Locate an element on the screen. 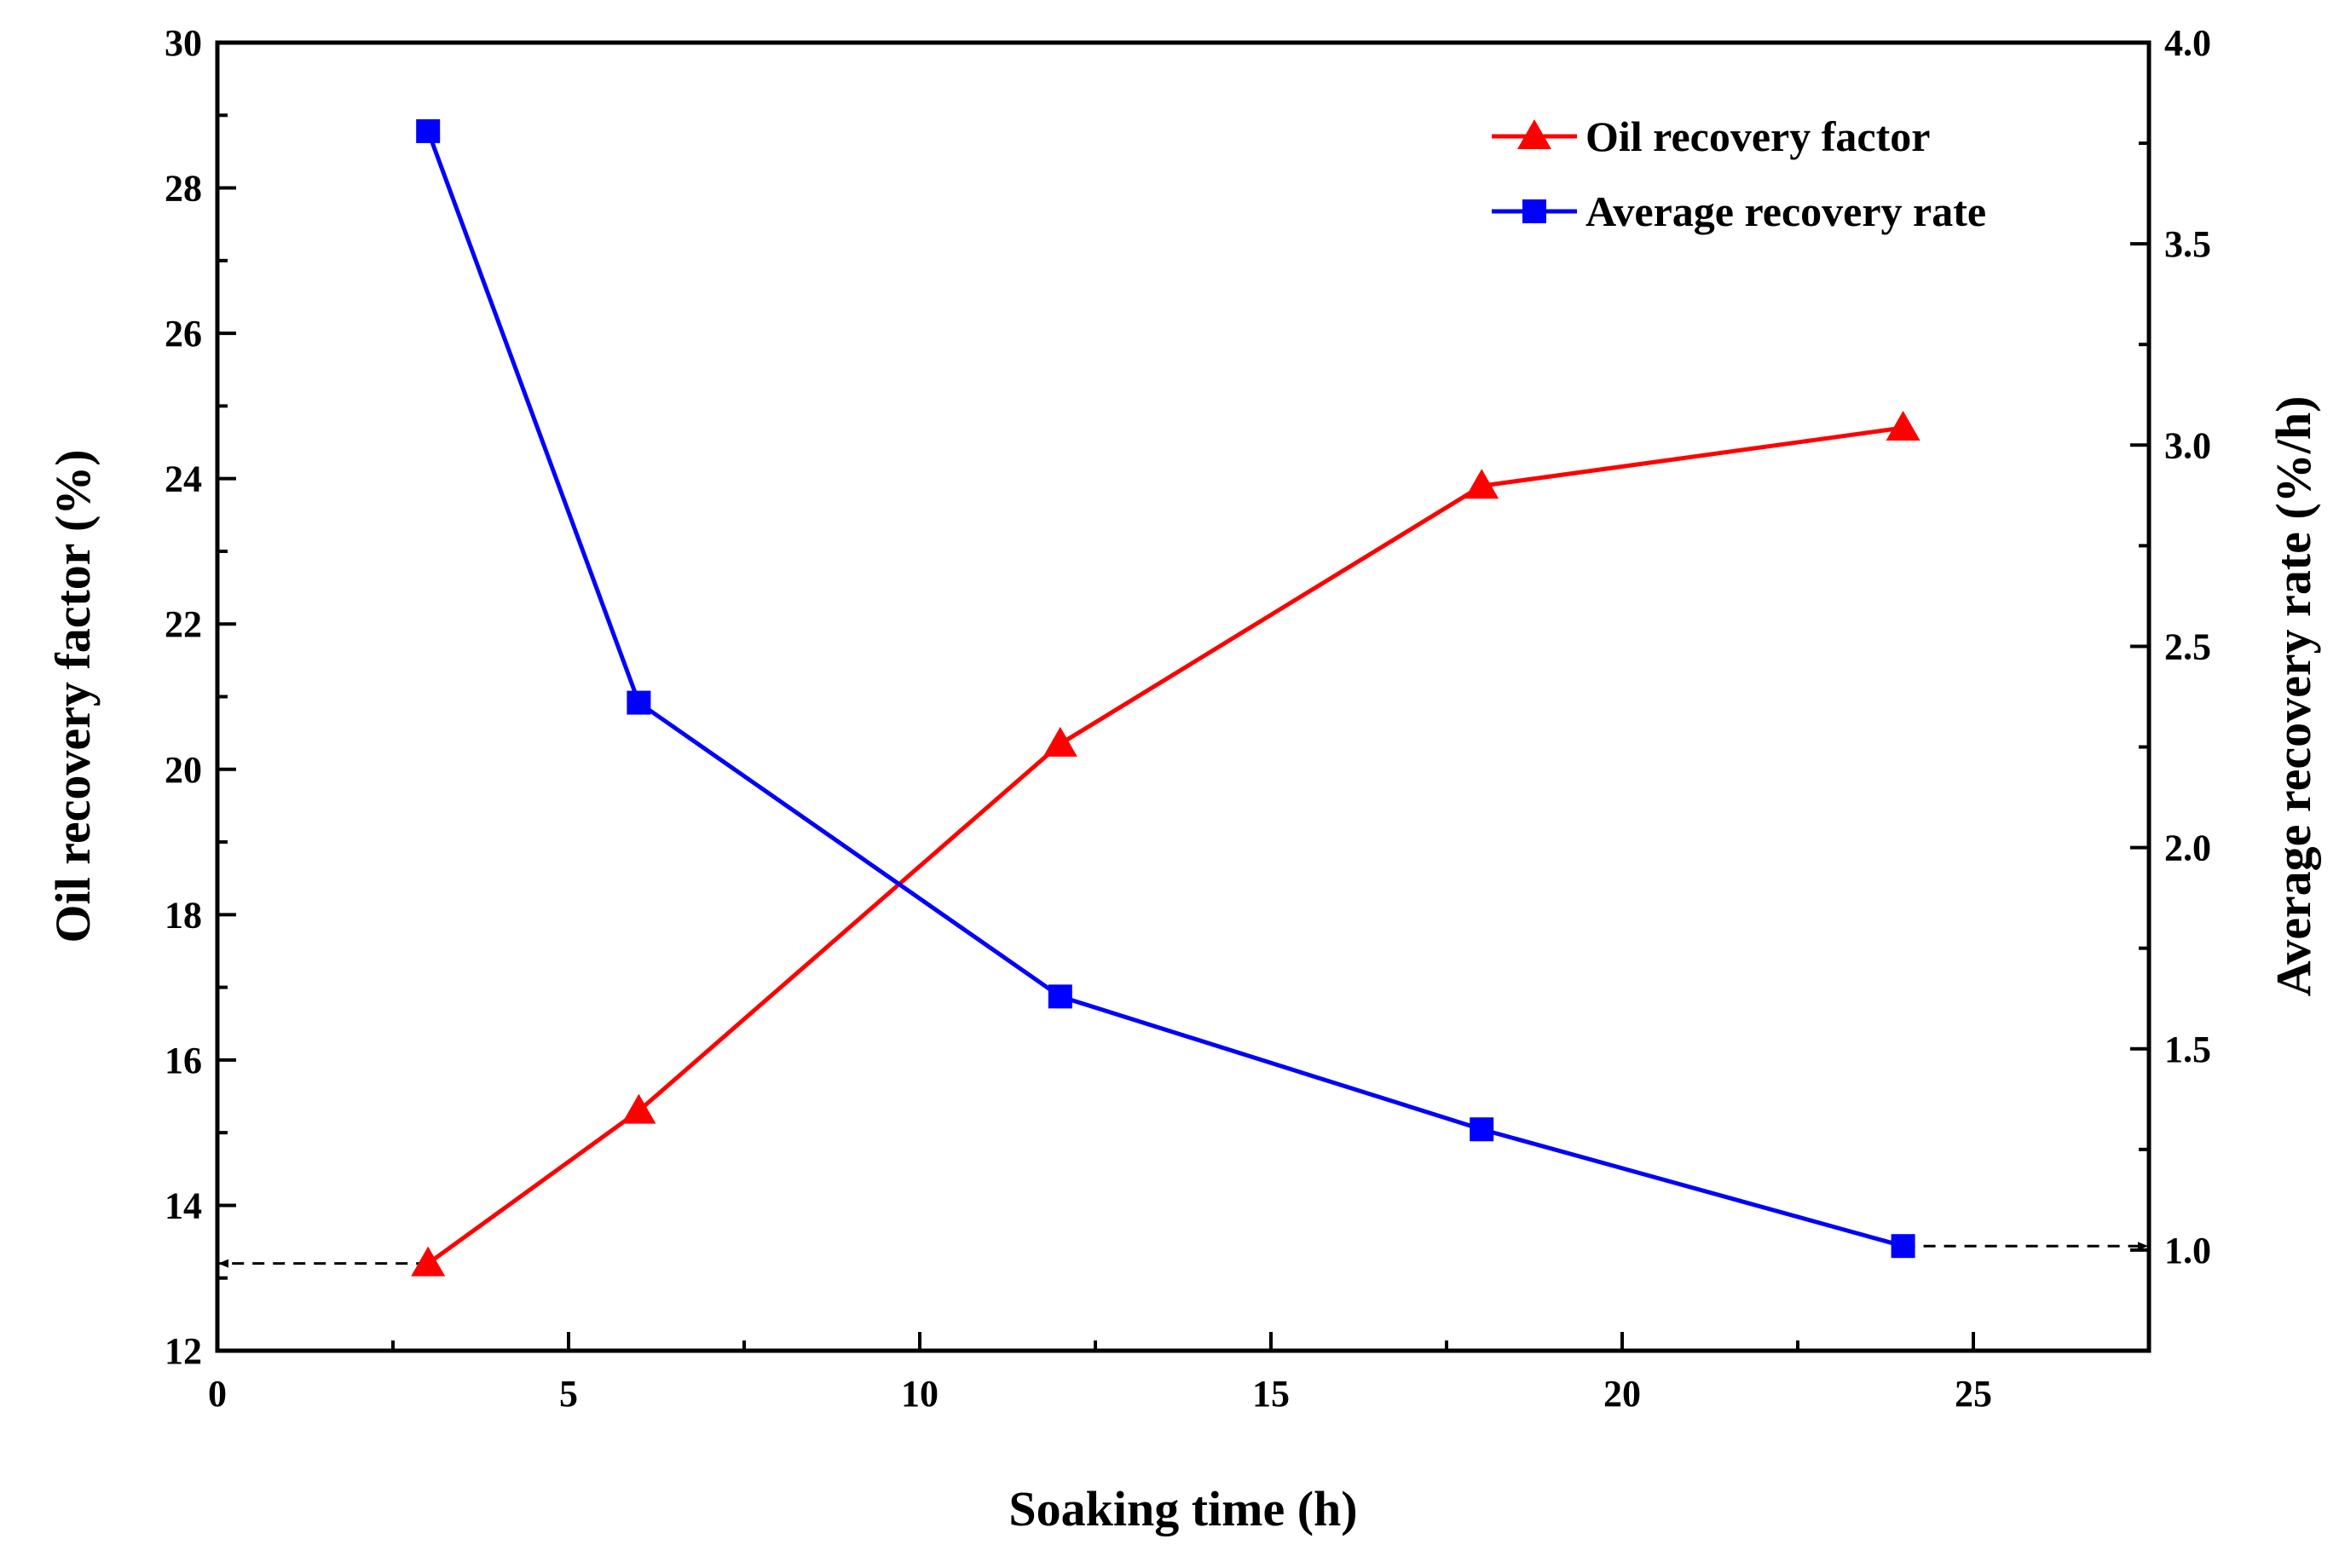 Image resolution: width=2345 pixels, height=1568 pixels. legend-label-average-recovery-rate: Average recovery rate is located at coordinates (1786, 211).